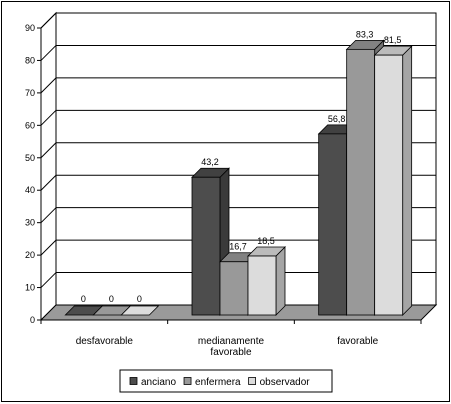 Image resolution: width=451 pixels, height=404 pixels. I want to click on data-label: 18,5, so click(266, 241).